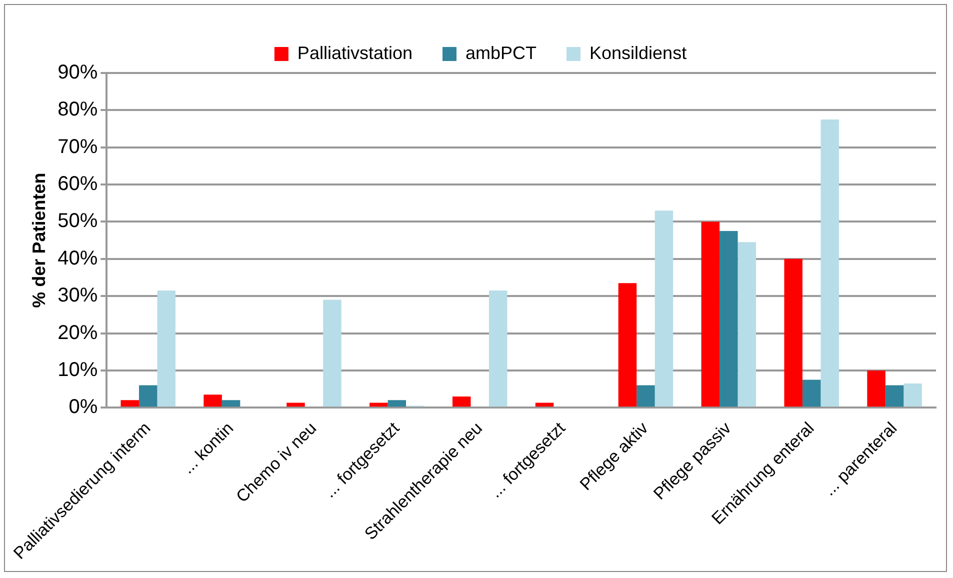 Image resolution: width=953 pixels, height=578 pixels. Describe the element at coordinates (83, 407) in the screenshot. I see `y-tick-label: 0%` at that location.